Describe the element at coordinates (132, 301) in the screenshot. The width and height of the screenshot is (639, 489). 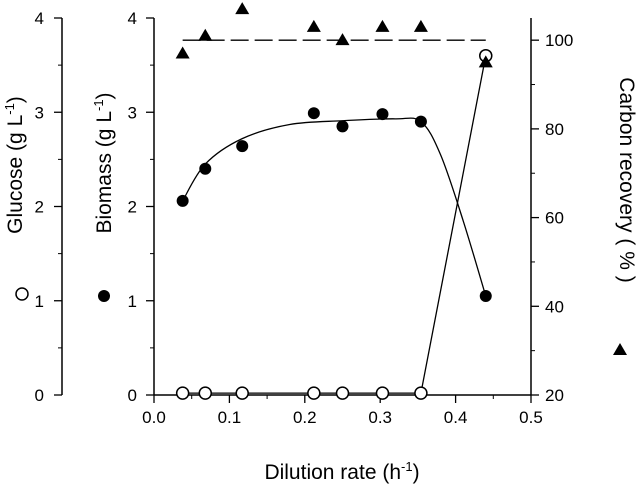
I see `biomass-tick-label: 1` at that location.